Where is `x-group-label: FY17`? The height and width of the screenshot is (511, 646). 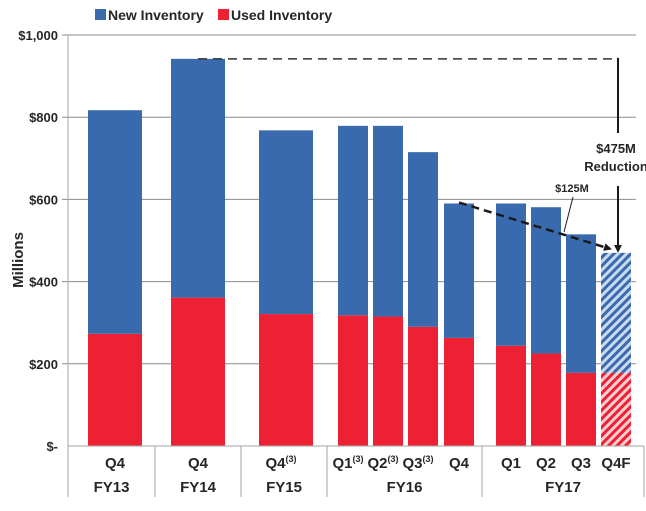
x-group-label: FY17 is located at coordinates (563, 487).